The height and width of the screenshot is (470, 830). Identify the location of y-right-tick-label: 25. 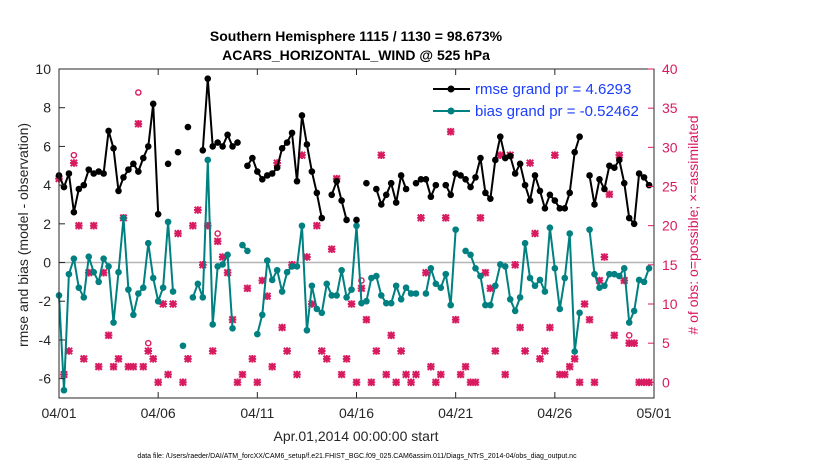
(670, 187).